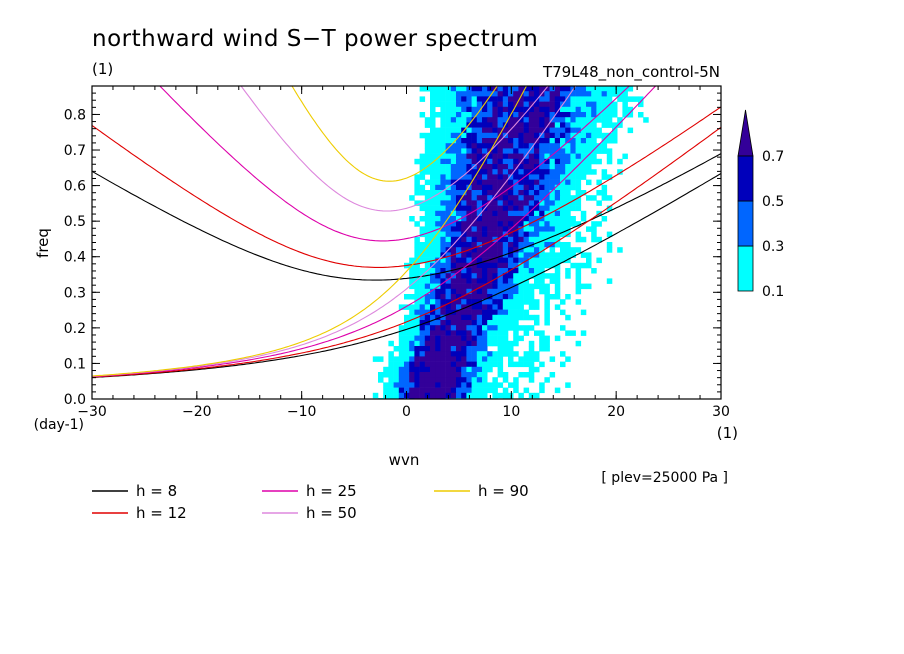 Image resolution: width=904 pixels, height=654 pixels. I want to click on colorbar-label: 0.5, so click(773, 202).